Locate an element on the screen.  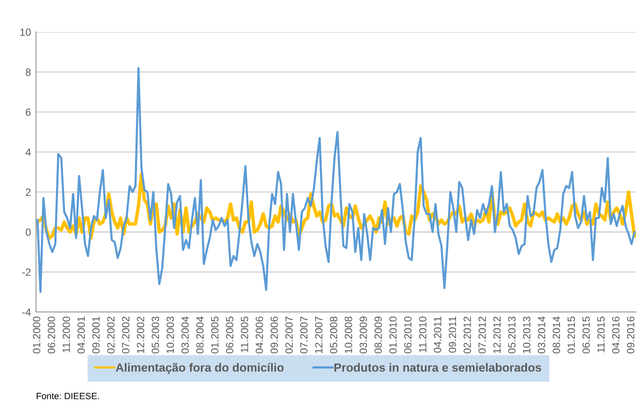
y-tick-label: 6 is located at coordinates (28, 112).